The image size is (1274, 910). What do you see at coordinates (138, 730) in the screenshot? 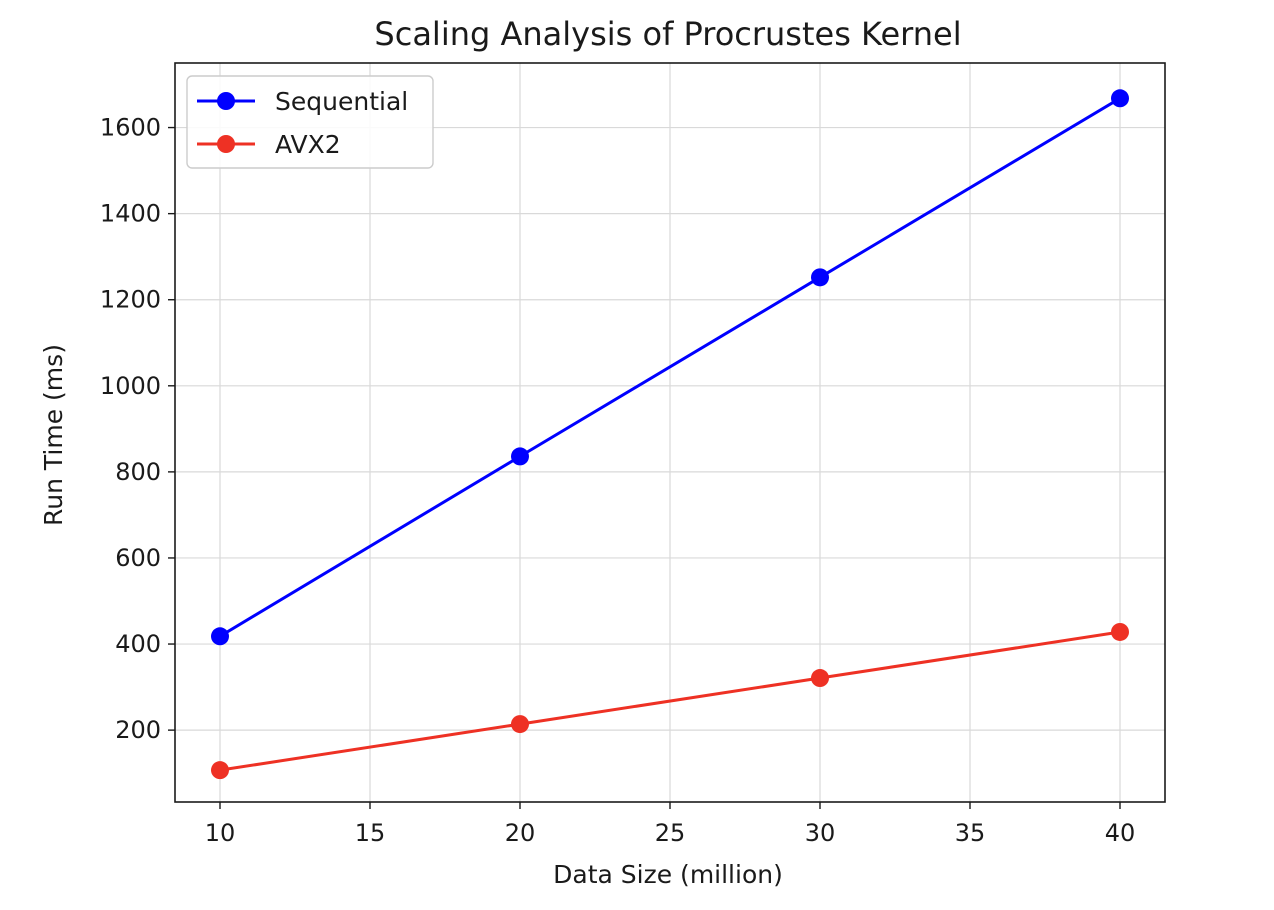
I see `y-tick-label: 200` at bounding box center [138, 730].